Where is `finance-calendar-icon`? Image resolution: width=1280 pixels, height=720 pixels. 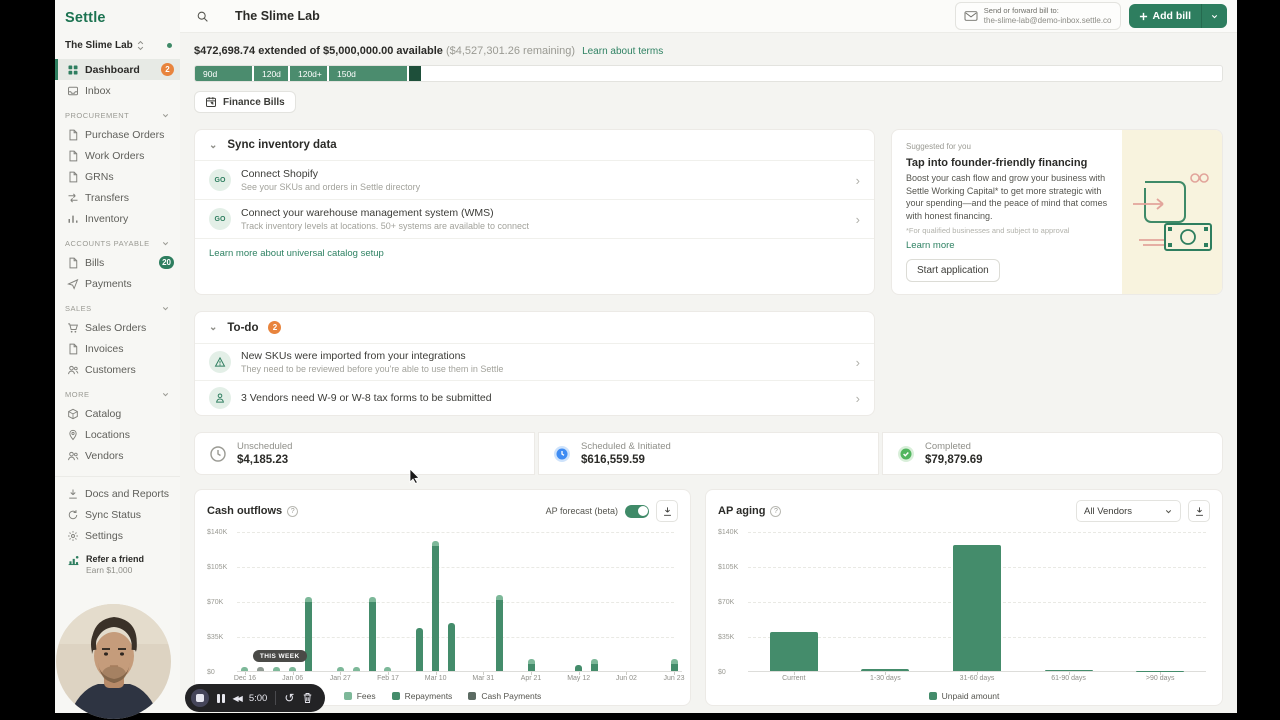 finance-calendar-icon is located at coordinates (211, 102).